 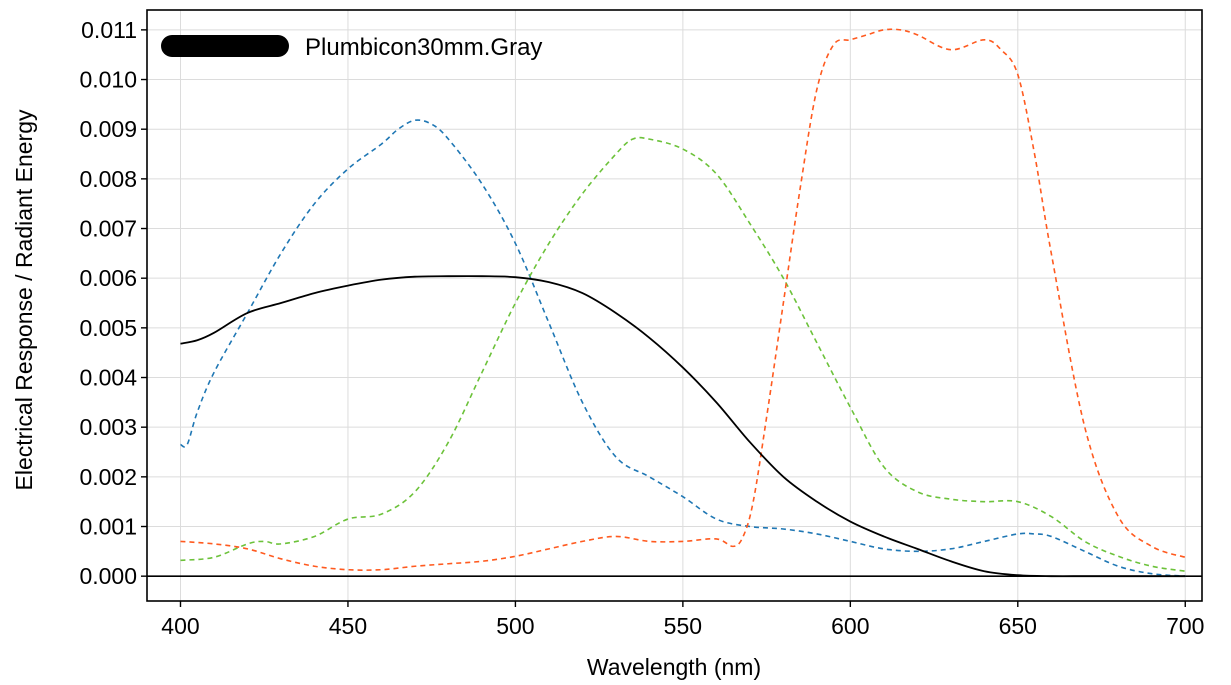 What do you see at coordinates (683, 626) in the screenshot?
I see `x-tick-label: 550` at bounding box center [683, 626].